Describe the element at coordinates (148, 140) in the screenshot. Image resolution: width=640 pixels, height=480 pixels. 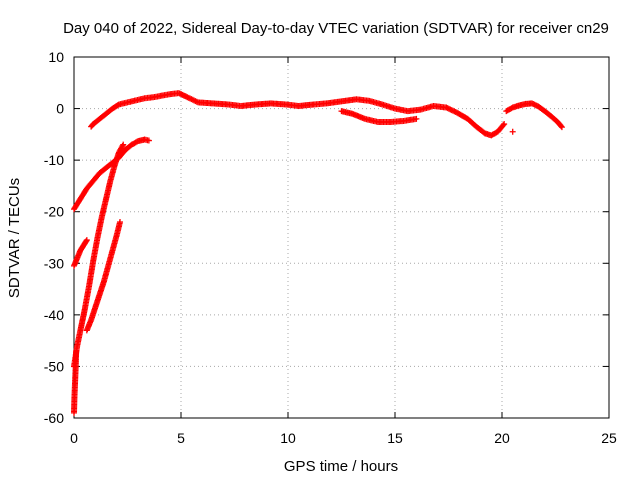
I see `recovery-arc-point` at that location.